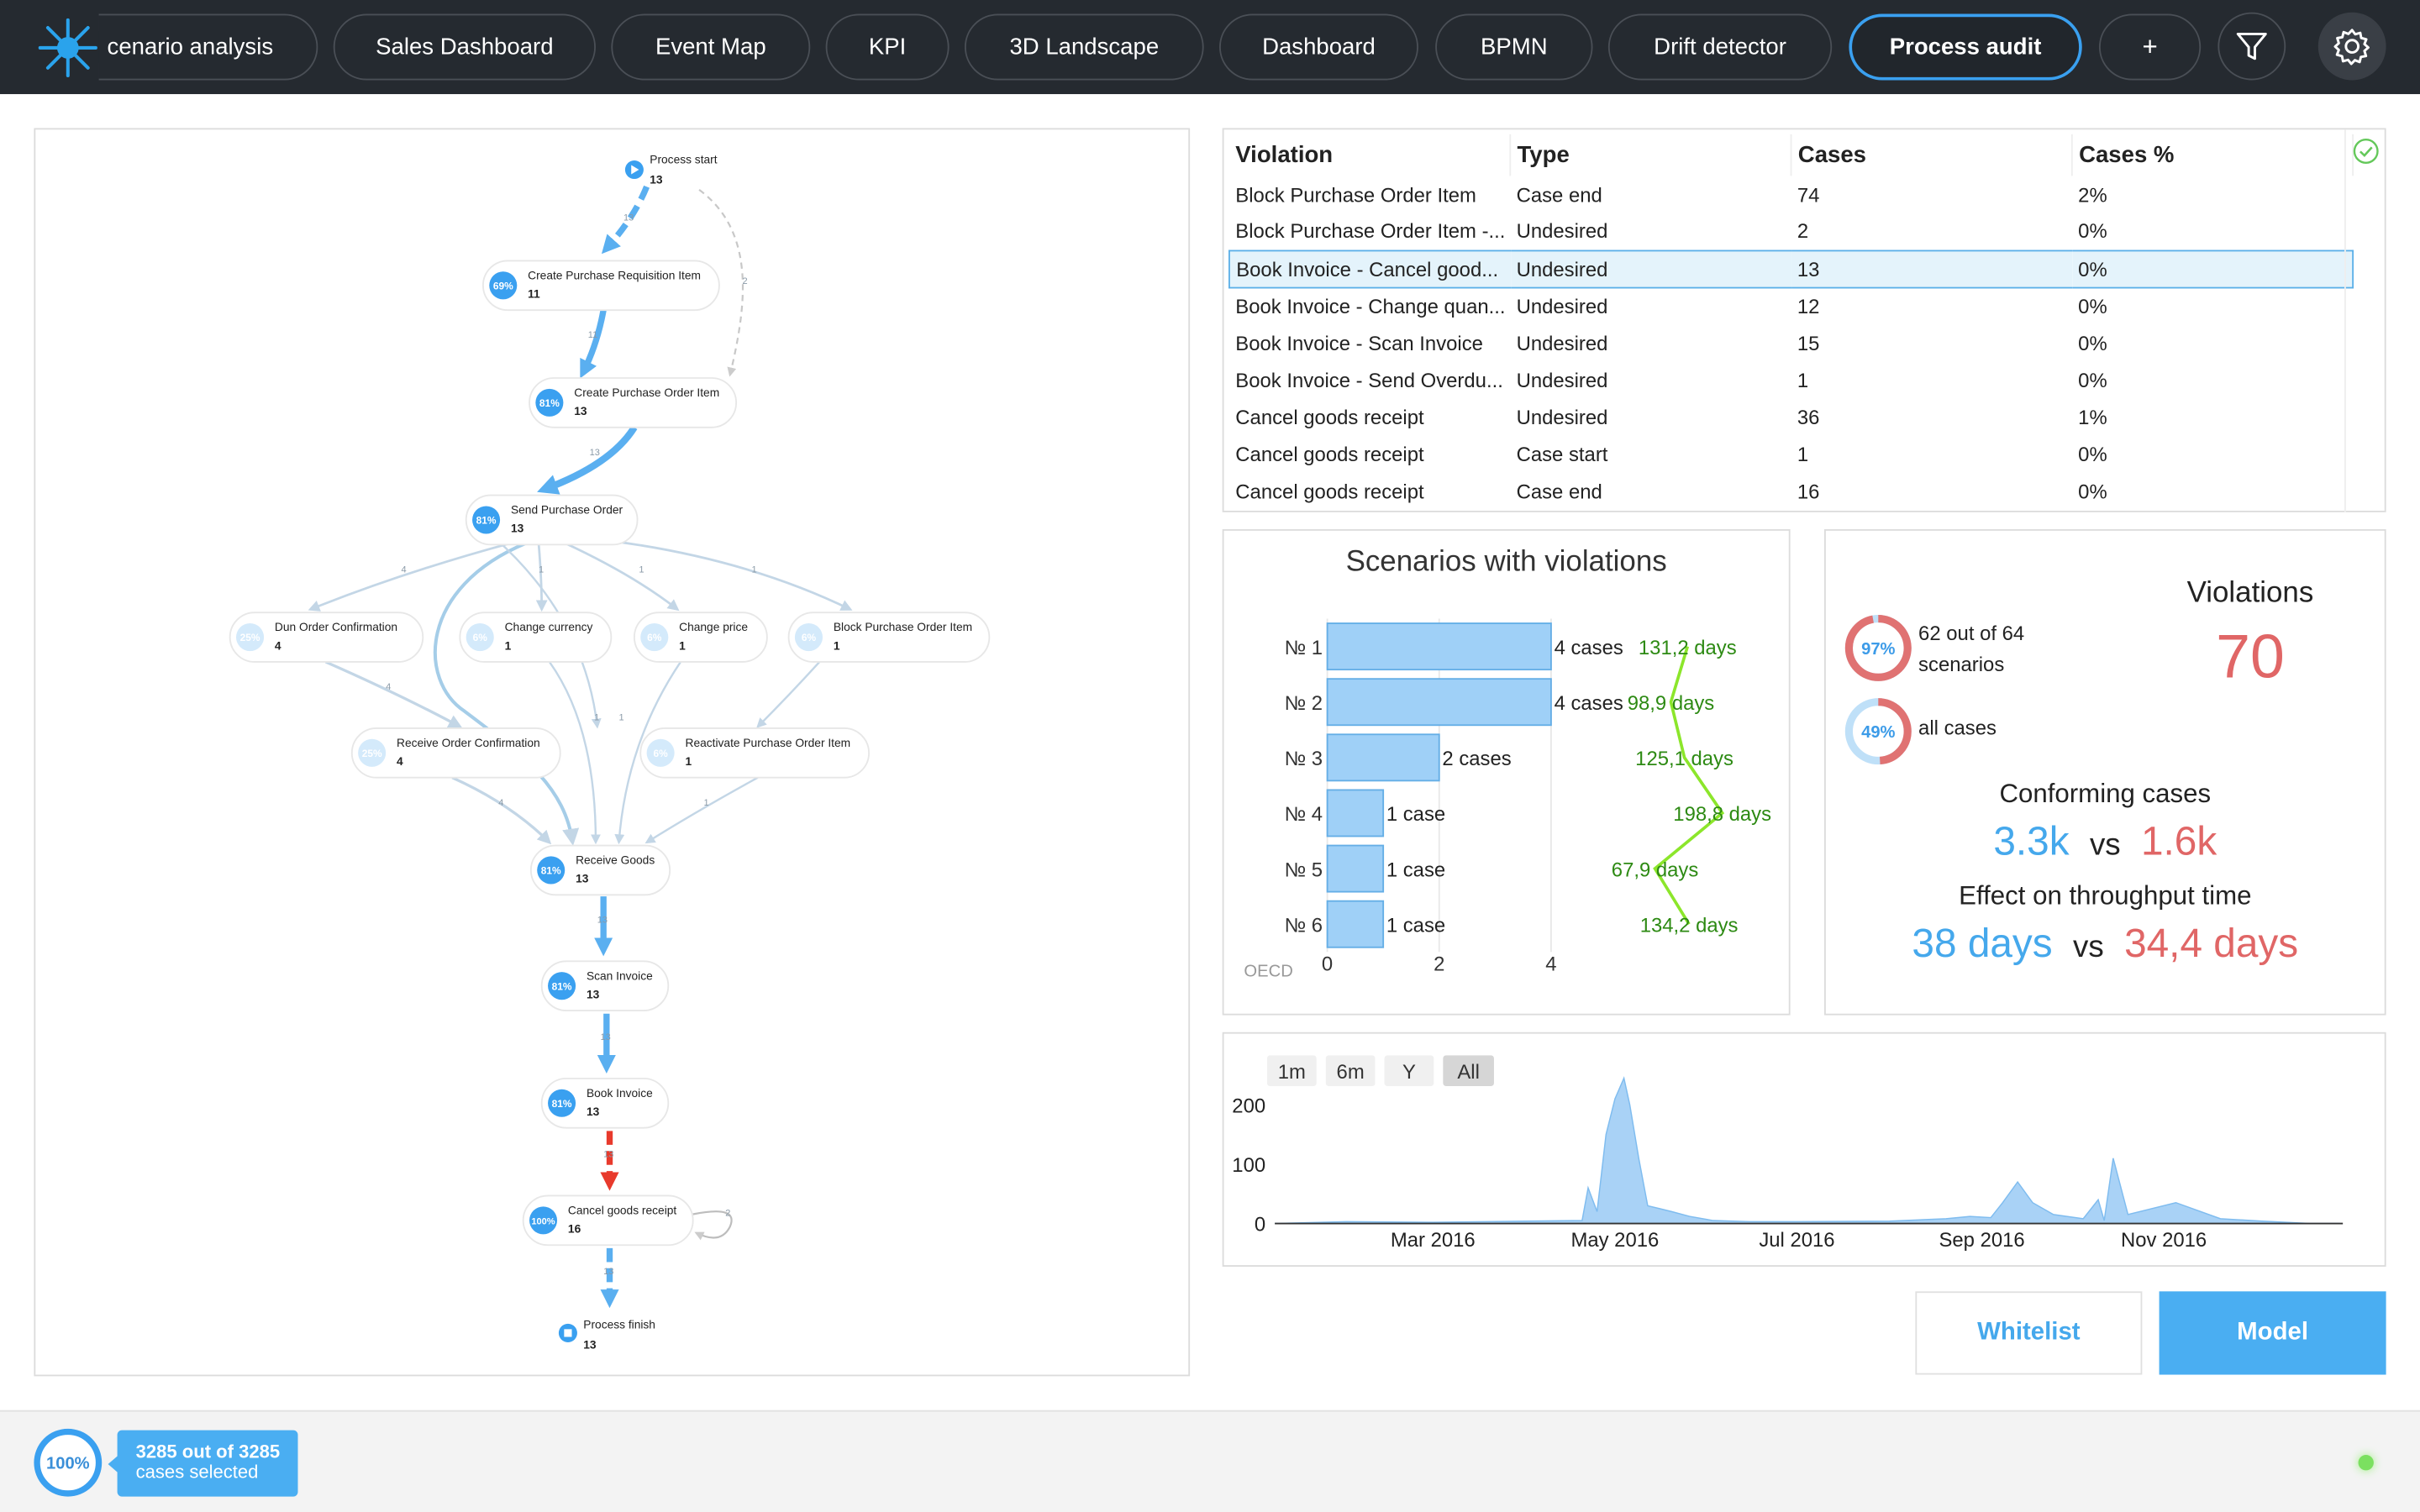 Image resolution: width=2420 pixels, height=1512 pixels. Describe the element at coordinates (1791, 342) in the screenshot. I see `table-row: Book Invoice - Scan Invoice Undesired 15 0%` at that location.